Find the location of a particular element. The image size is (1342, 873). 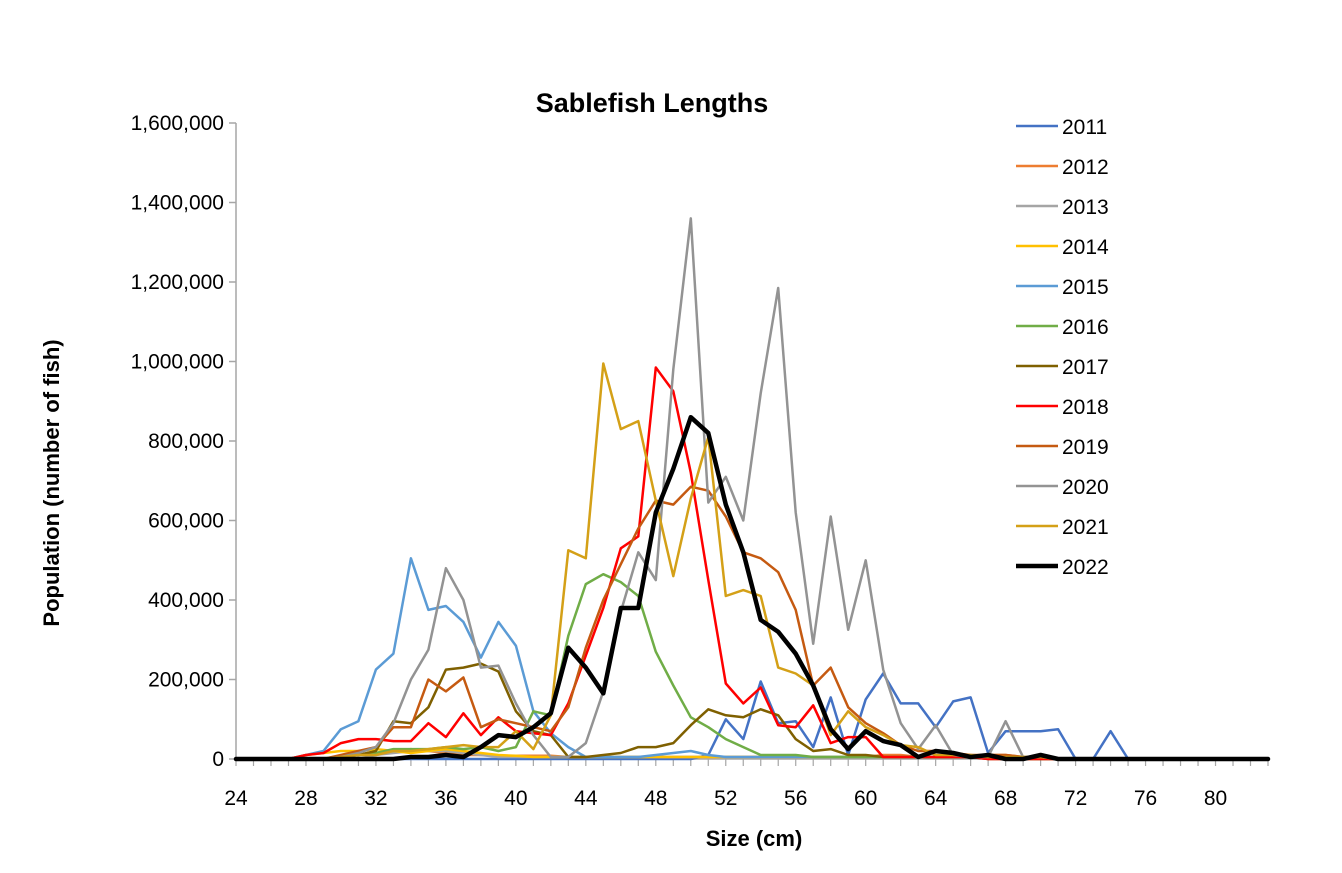

y-tick-label: 1,000,000 is located at coordinates (177, 362).